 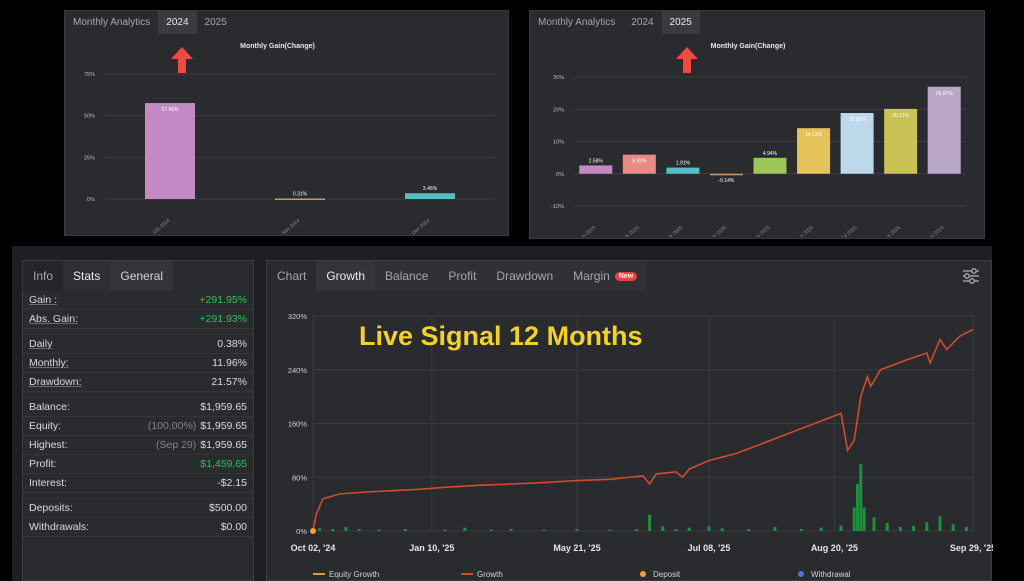 I want to click on legend-swatch, so click(x=643, y=574).